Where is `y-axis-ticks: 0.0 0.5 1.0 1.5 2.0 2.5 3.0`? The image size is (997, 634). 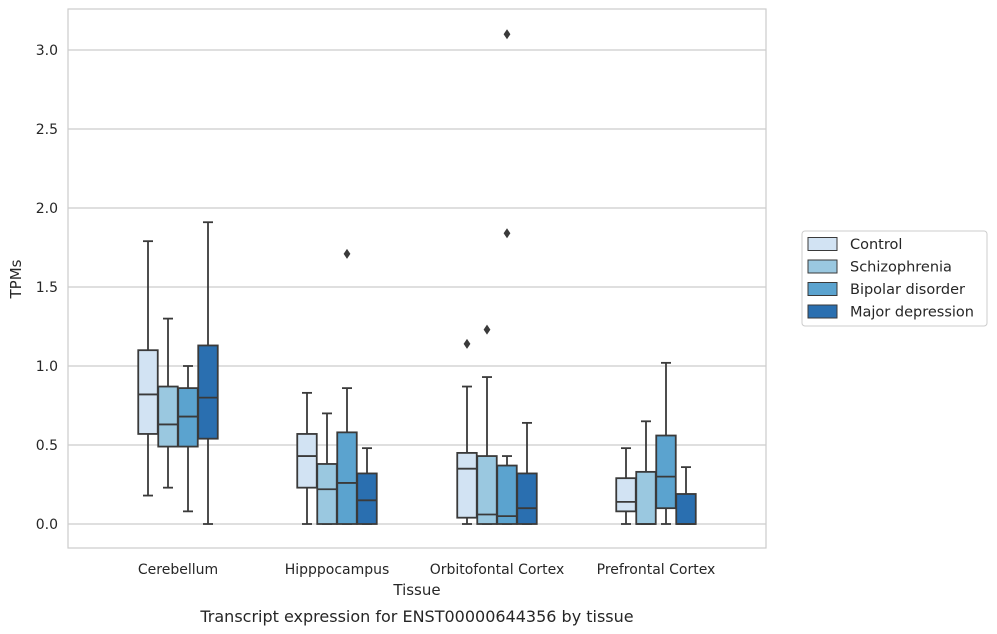
y-axis-ticks: 0.0 0.5 1.0 1.5 2.0 2.5 3.0 is located at coordinates (47, 288).